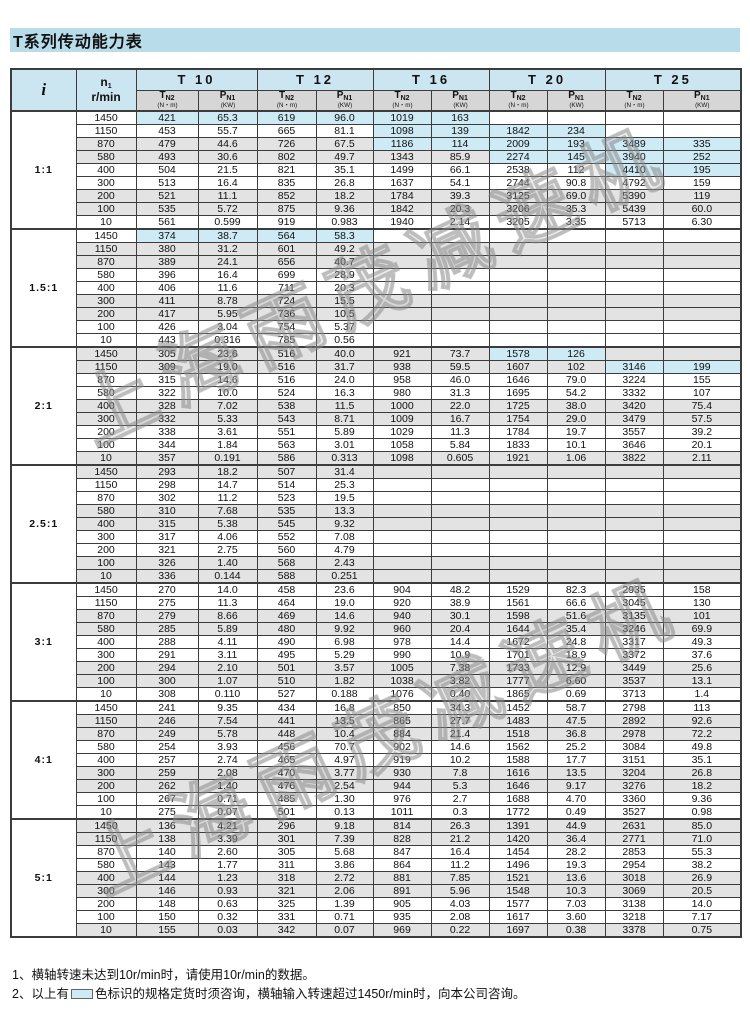  What do you see at coordinates (286, 812) in the screenshot?
I see `value-cell: 501` at bounding box center [286, 812].